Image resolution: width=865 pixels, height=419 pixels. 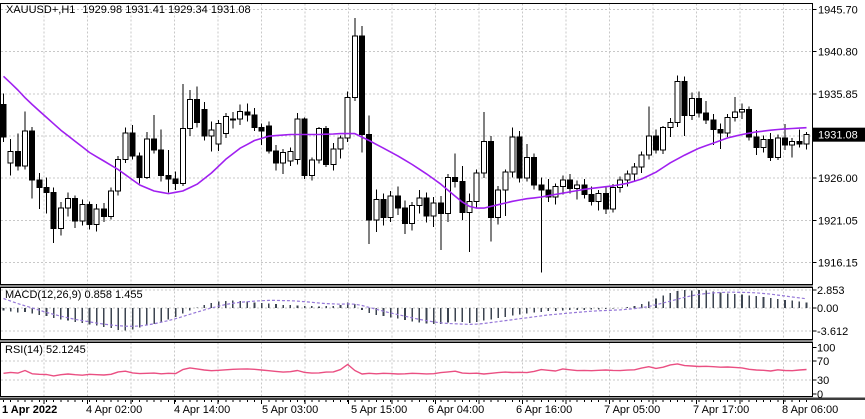 I want to click on price-axis-label: 1945.70, so click(x=838, y=11).